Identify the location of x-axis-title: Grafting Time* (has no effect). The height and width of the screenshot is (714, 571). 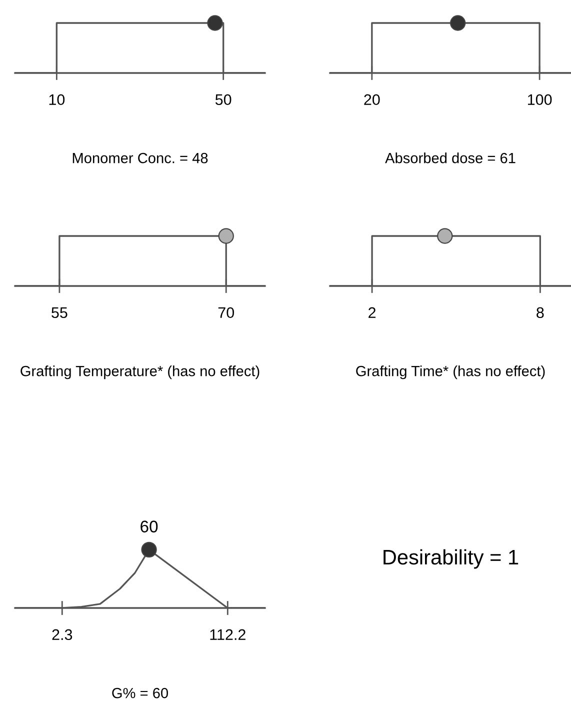
(450, 373).